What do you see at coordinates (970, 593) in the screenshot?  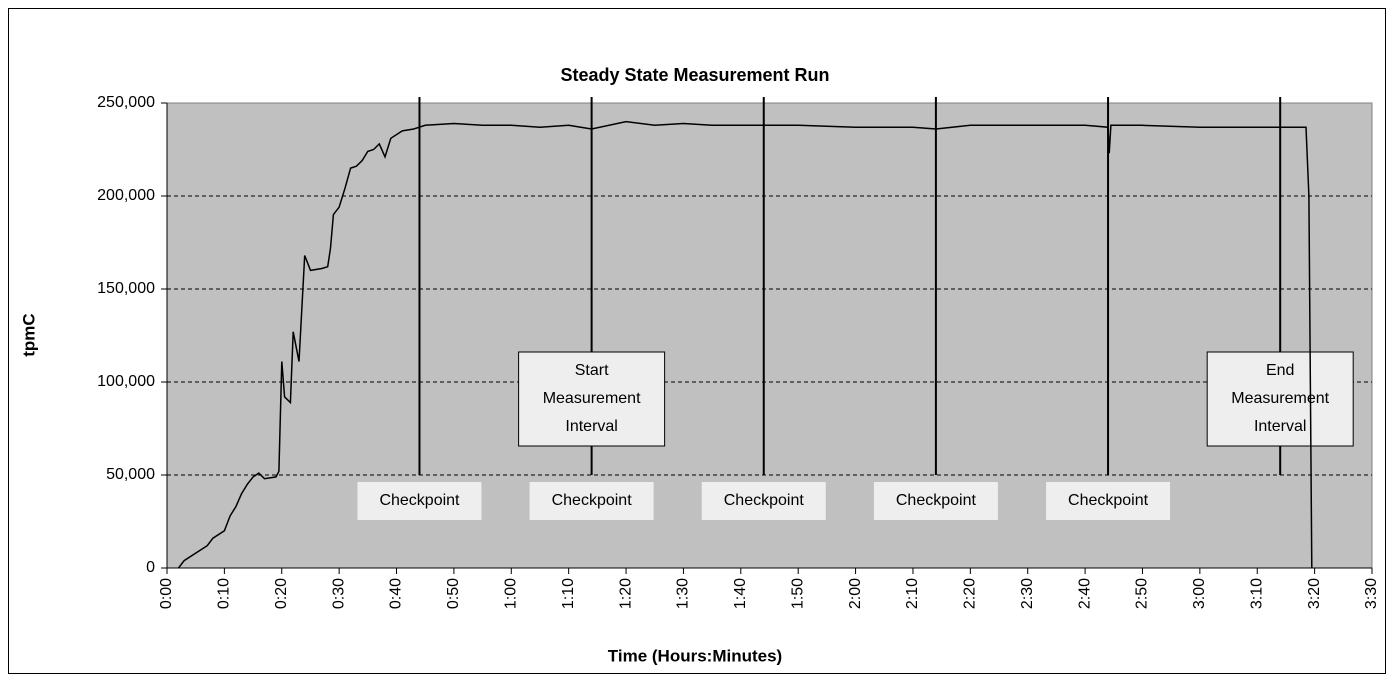 I see `x-tick-label: 2:20` at bounding box center [970, 593].